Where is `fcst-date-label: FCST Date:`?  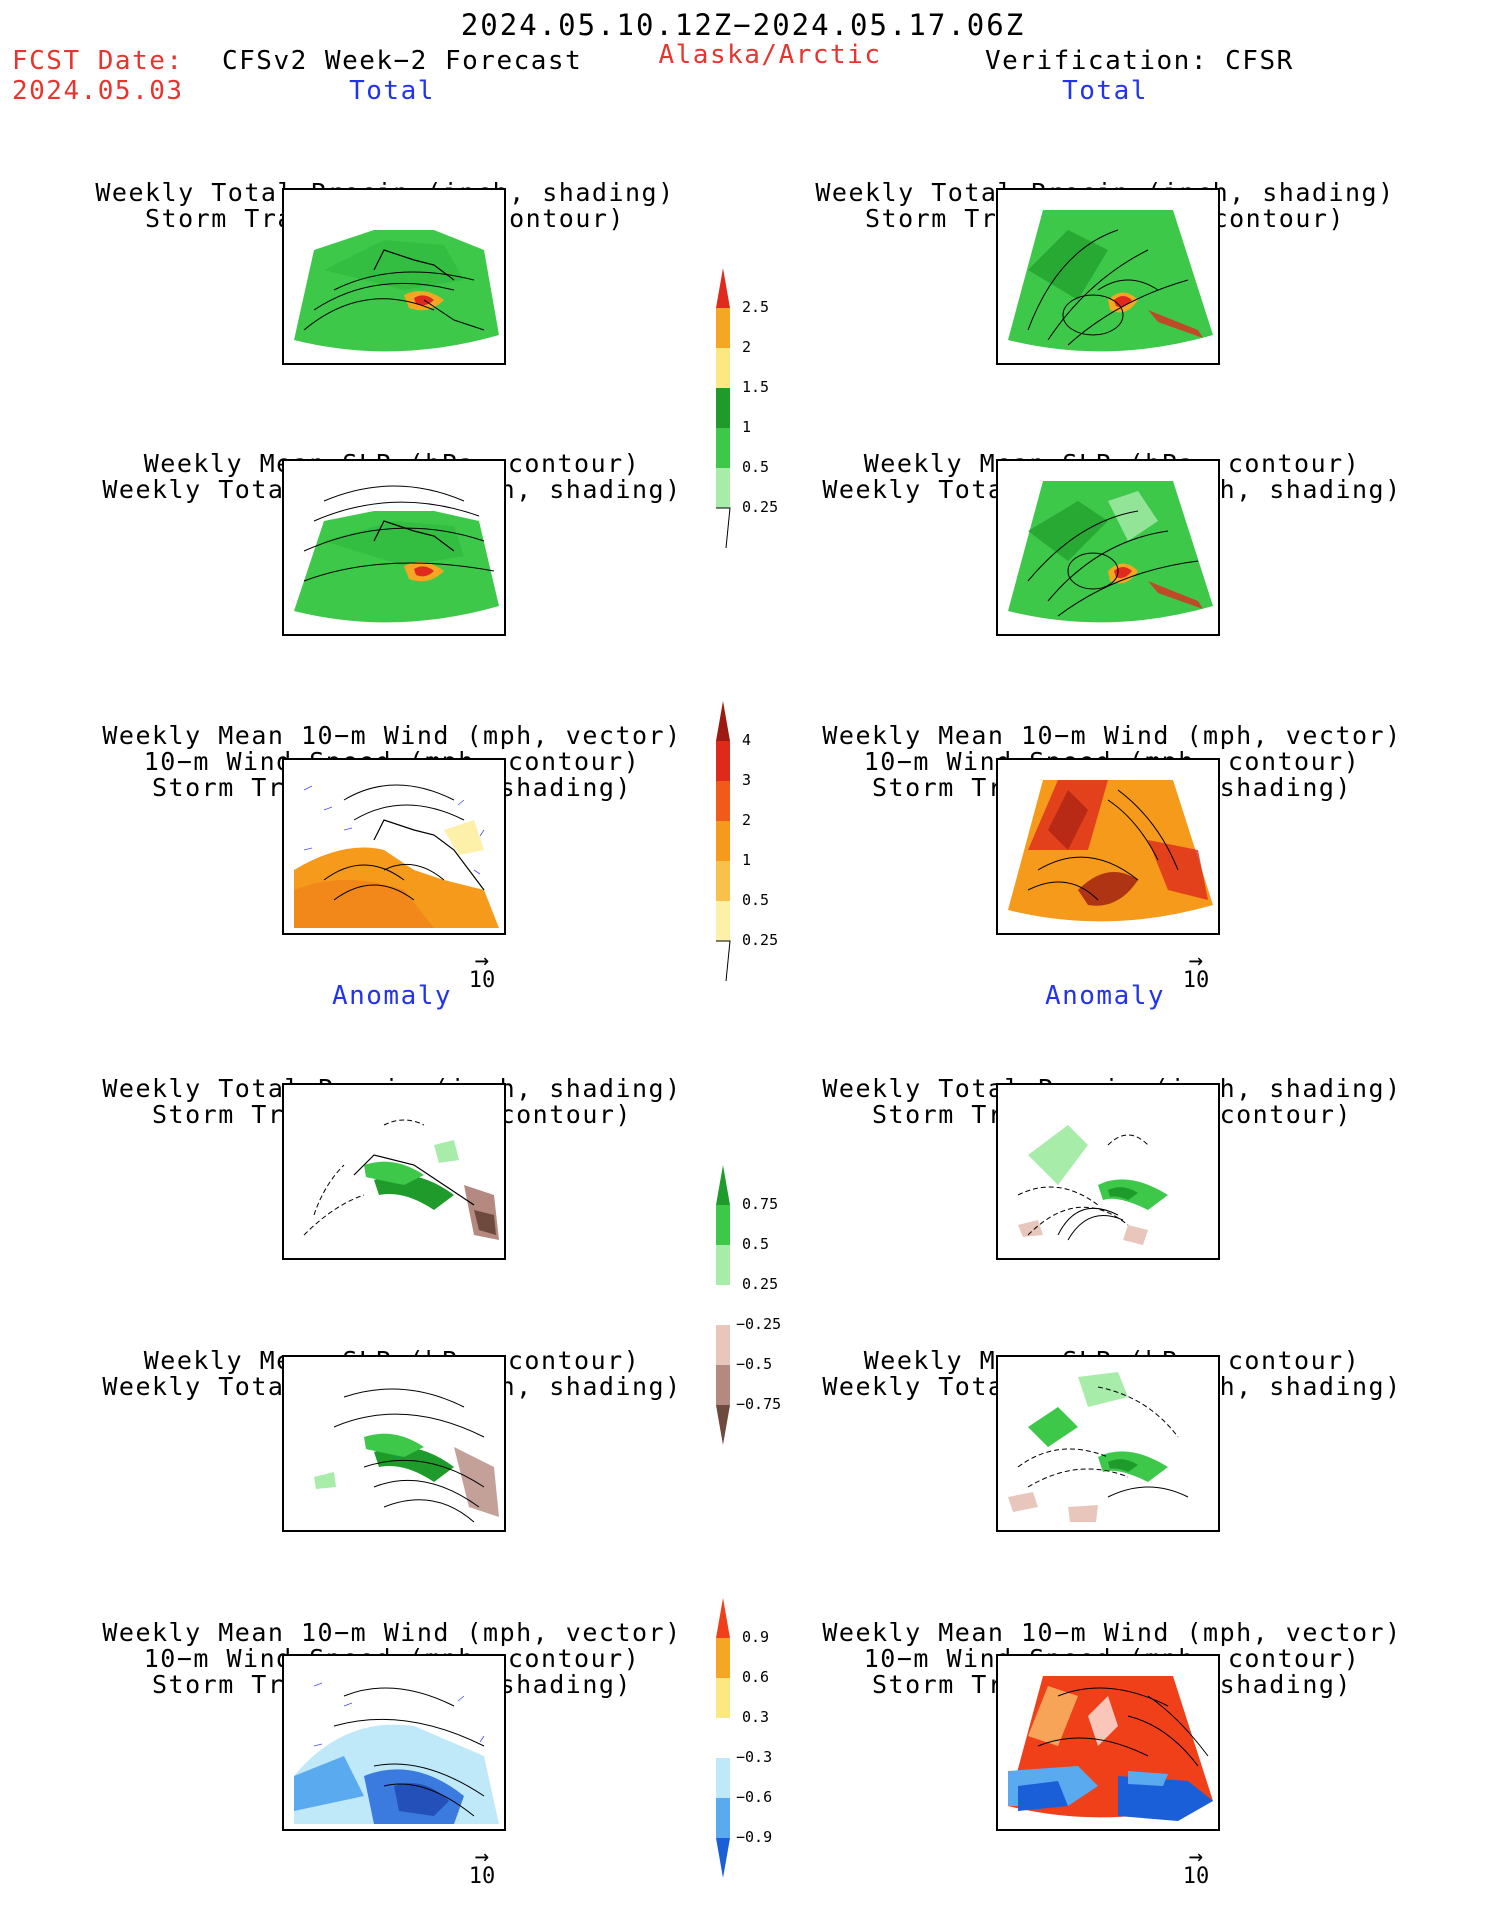
fcst-date-label: FCST Date: is located at coordinates (98, 61).